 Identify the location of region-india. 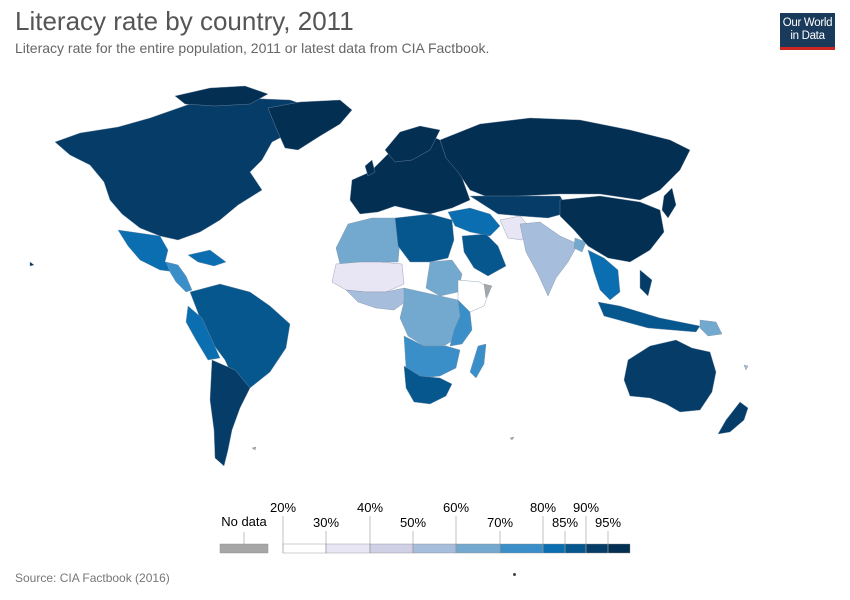
(549, 259).